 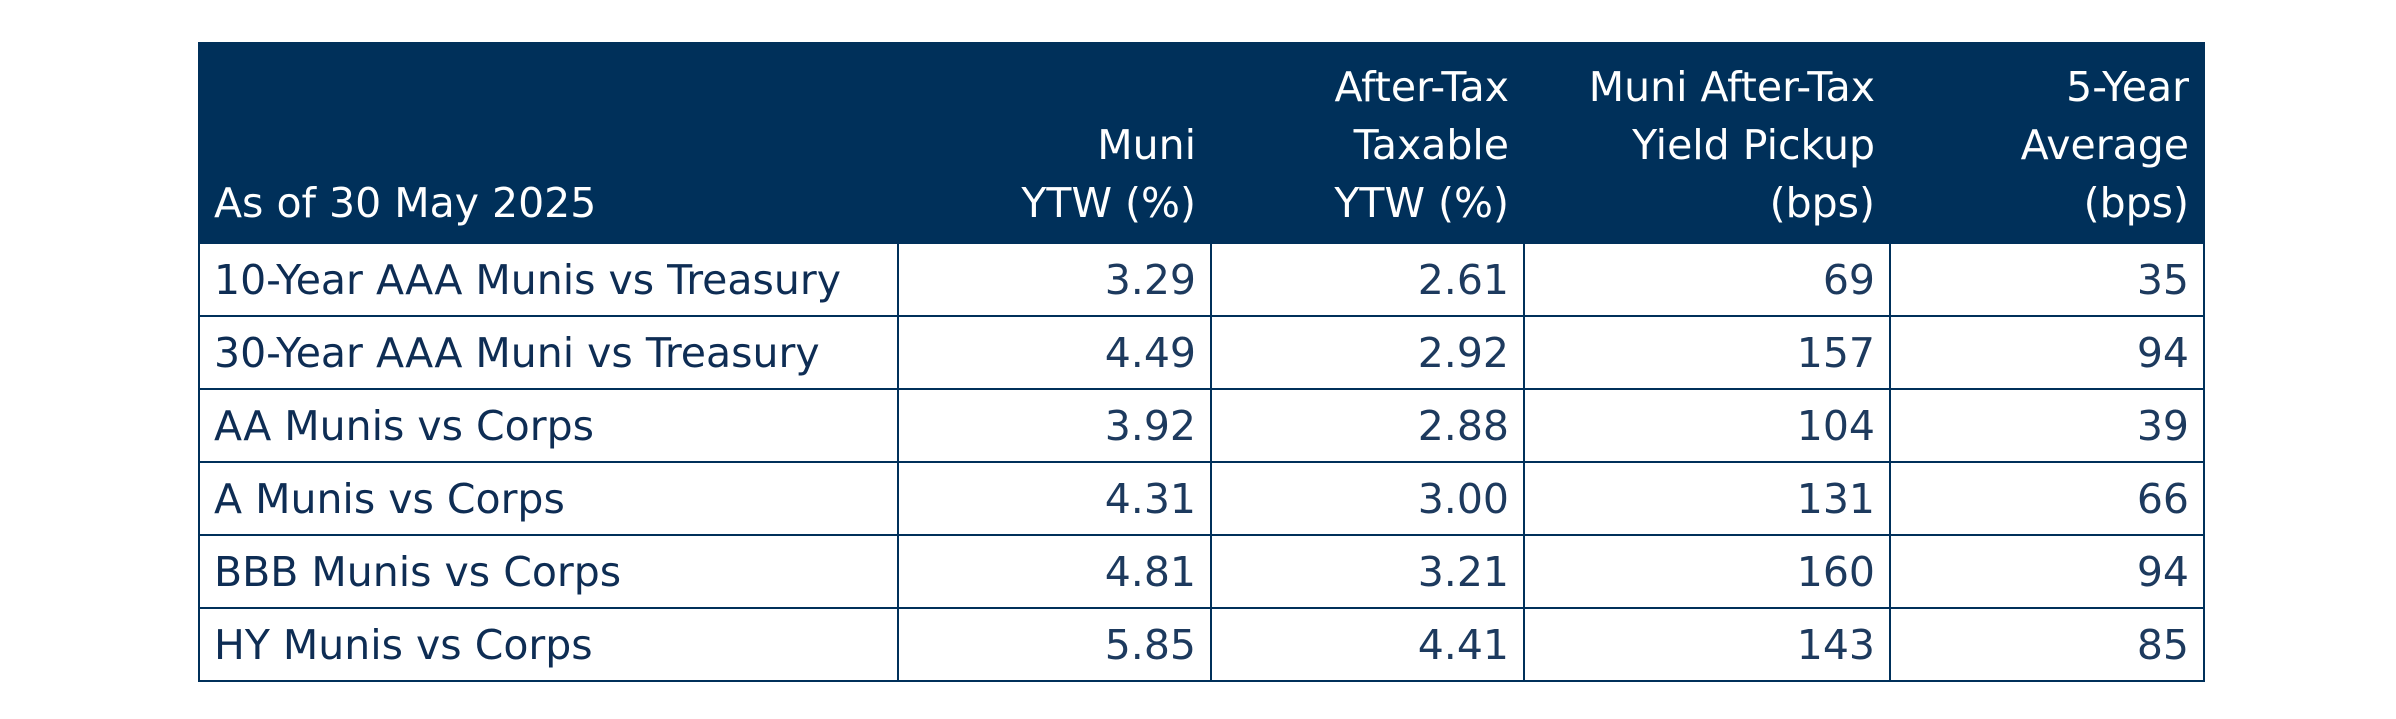 What do you see at coordinates (548, 571) in the screenshot?
I see `row-label: BBB Munis vs Corps` at bounding box center [548, 571].